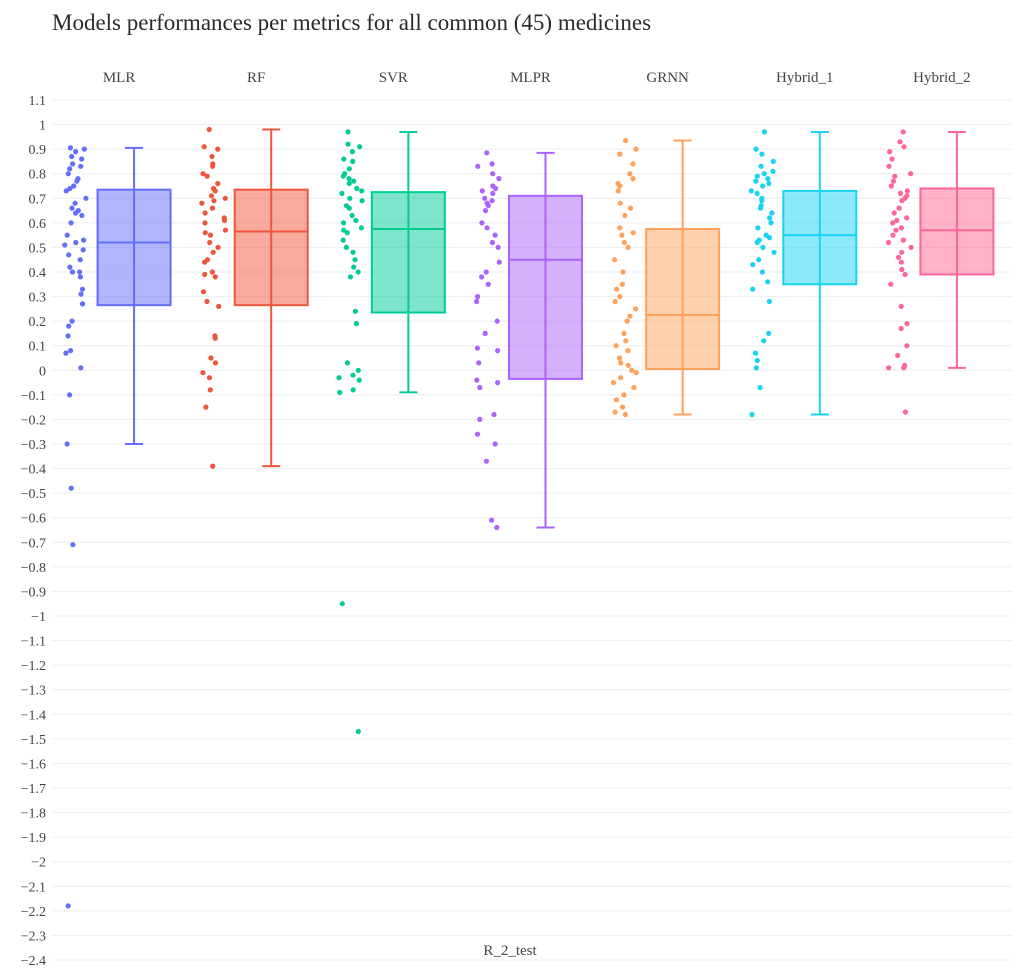 This screenshot has height=969, width=1019. I want to click on y-tick-label: −0.4, so click(33, 470).